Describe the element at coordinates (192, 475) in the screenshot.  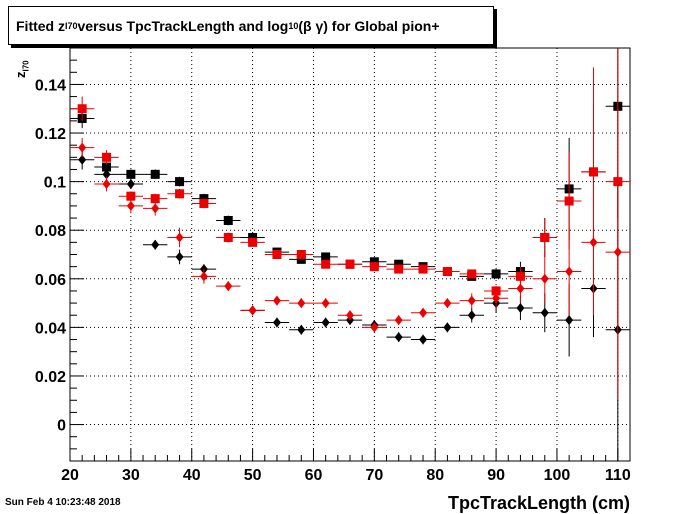
I see `x-tick-label: 40` at that location.